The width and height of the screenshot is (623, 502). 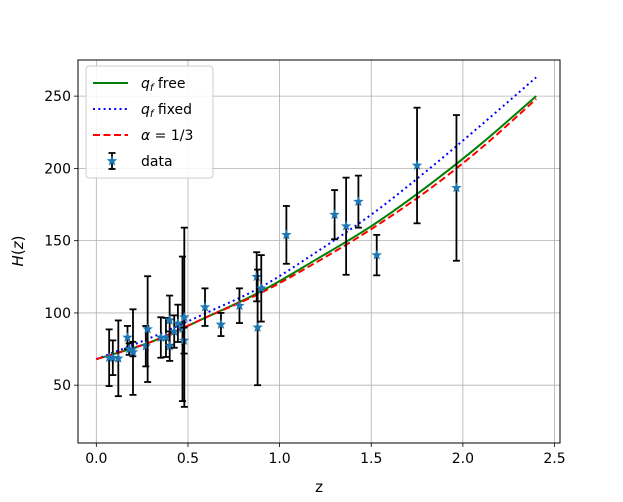 What do you see at coordinates (188, 459) in the screenshot?
I see `x-tick-label: 0.5` at bounding box center [188, 459].